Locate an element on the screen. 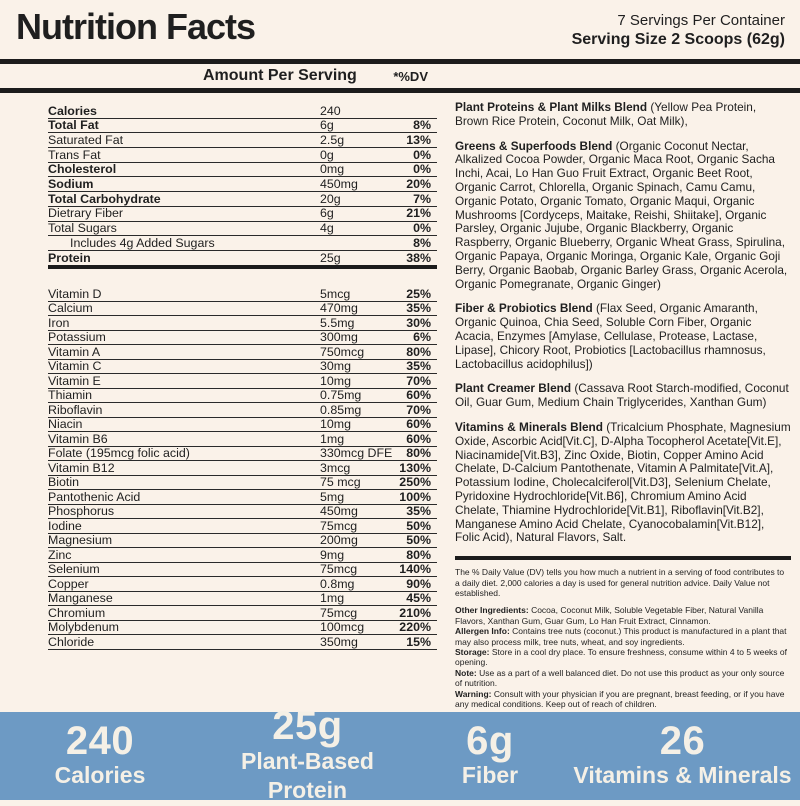 The image size is (800, 806). nutrient-amount: 350mg is located at coordinates (339, 641).